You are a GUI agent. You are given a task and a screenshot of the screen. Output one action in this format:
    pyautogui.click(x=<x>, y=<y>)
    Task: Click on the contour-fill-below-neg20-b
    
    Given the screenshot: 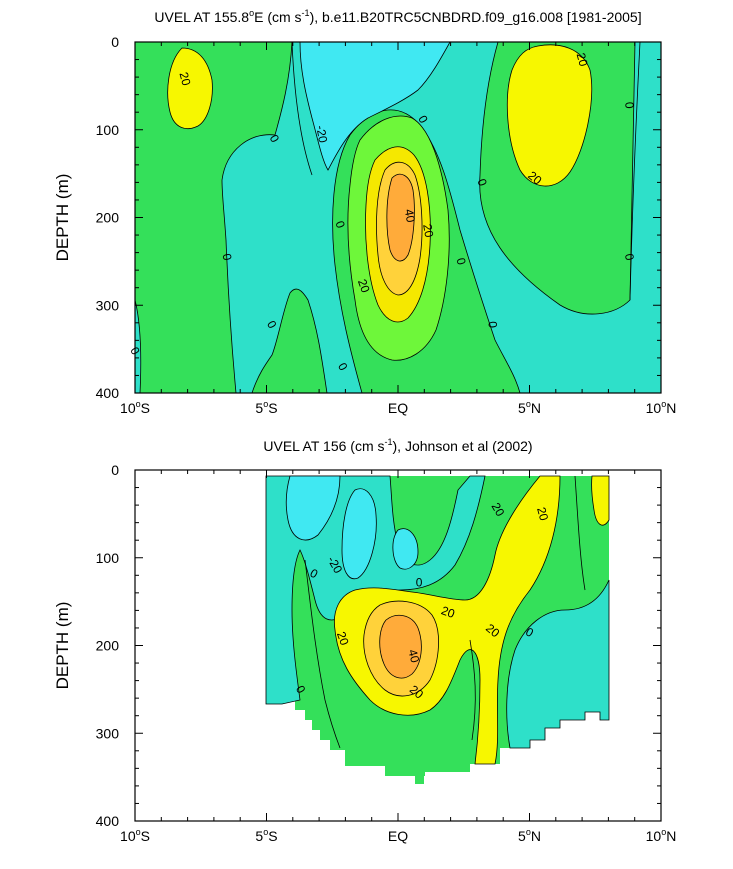 What is the action you would take?
    pyautogui.click(x=359, y=534)
    